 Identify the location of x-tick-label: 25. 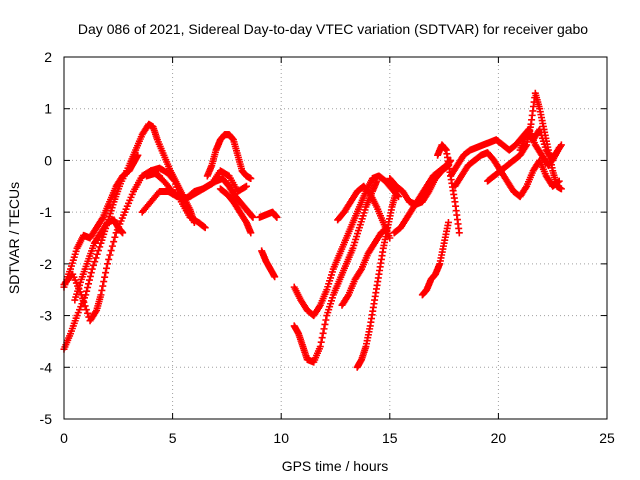
(607, 438).